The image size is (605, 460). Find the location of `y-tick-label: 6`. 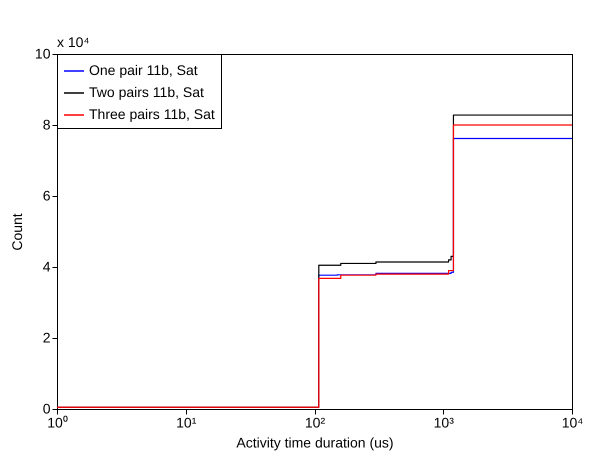

y-tick-label: 6 is located at coordinates (46, 196).